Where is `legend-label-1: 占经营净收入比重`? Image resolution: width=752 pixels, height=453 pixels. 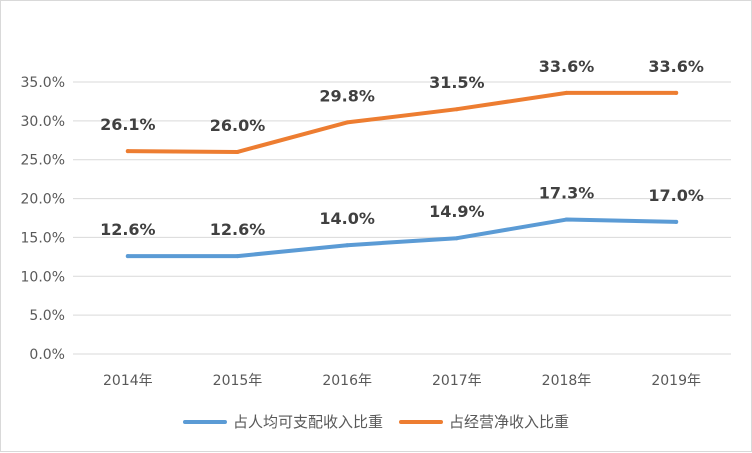 legend-label-1: 占经营净收入比重 is located at coordinates (509, 422).